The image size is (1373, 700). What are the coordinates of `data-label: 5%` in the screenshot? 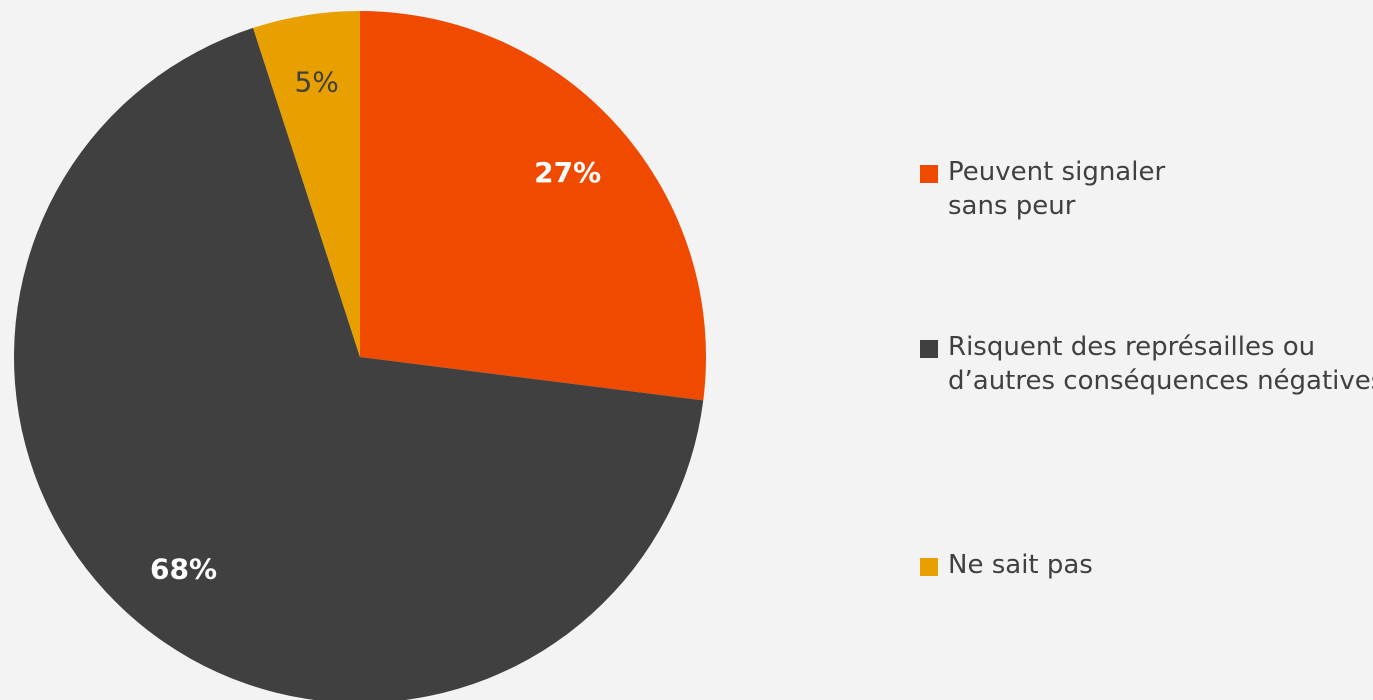 It's located at (316, 82).